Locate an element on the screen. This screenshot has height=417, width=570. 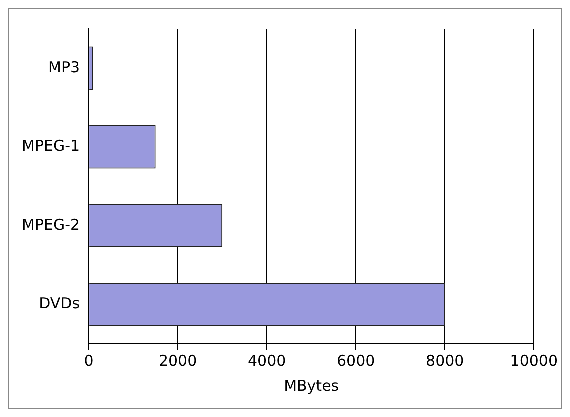
y-tick-label: MPEG-1 is located at coordinates (51, 146).